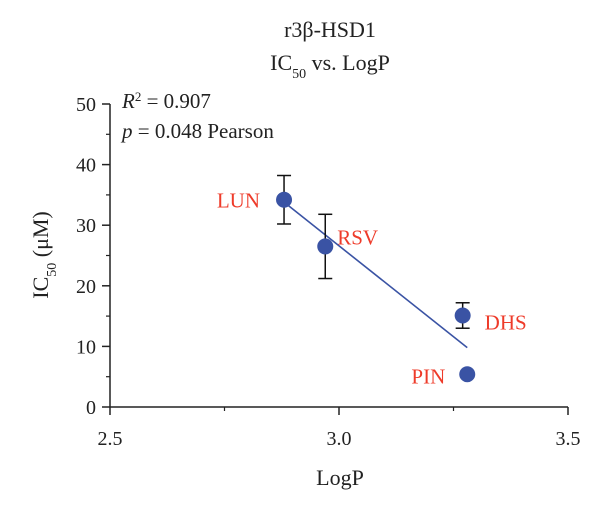 This screenshot has width=600, height=511. Describe the element at coordinates (86, 226) in the screenshot. I see `y-tick-label: 30` at that location.